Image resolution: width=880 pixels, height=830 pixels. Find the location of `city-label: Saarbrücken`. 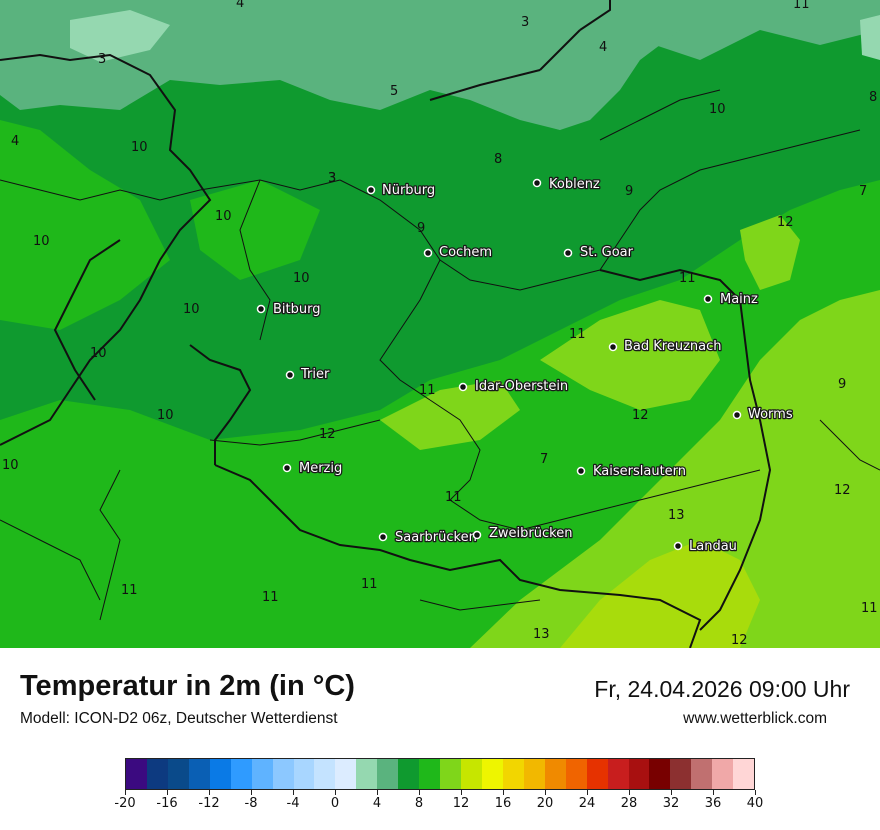

city-label: Saarbrücken is located at coordinates (436, 537).